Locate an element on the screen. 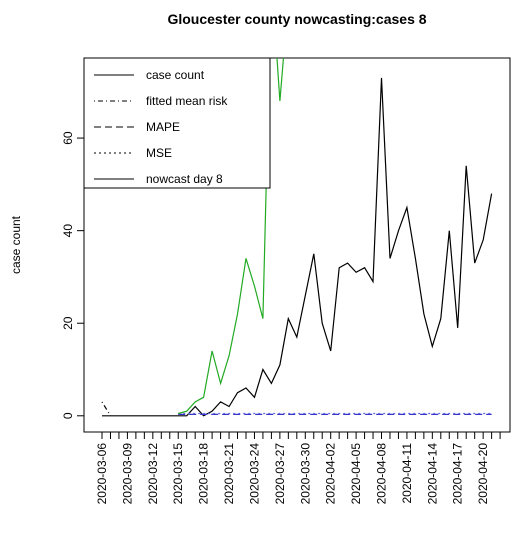 This screenshot has width=521, height=555. y-tick-label: 60 is located at coordinates (68, 138).